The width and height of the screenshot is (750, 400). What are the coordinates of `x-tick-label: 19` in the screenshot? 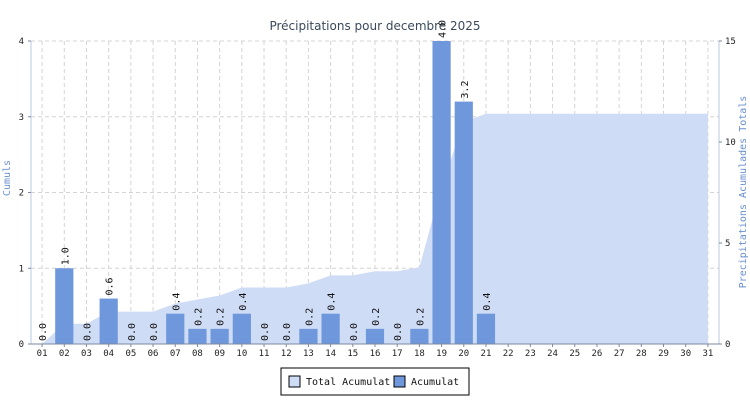 It's located at (441, 354).